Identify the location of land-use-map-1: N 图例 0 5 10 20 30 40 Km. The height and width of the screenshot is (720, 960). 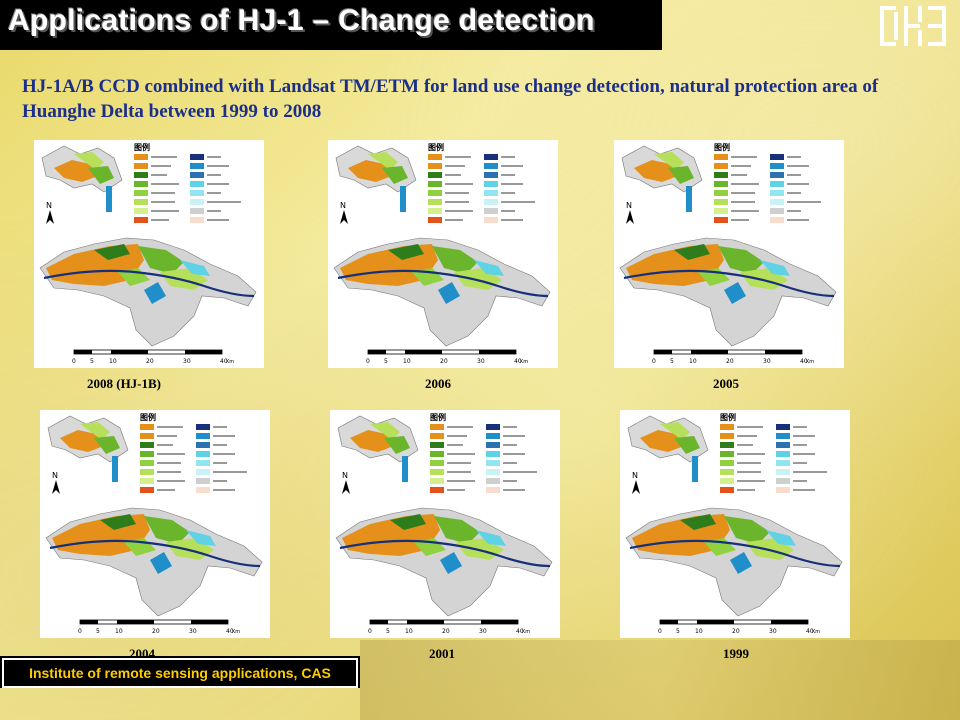
(149, 254).